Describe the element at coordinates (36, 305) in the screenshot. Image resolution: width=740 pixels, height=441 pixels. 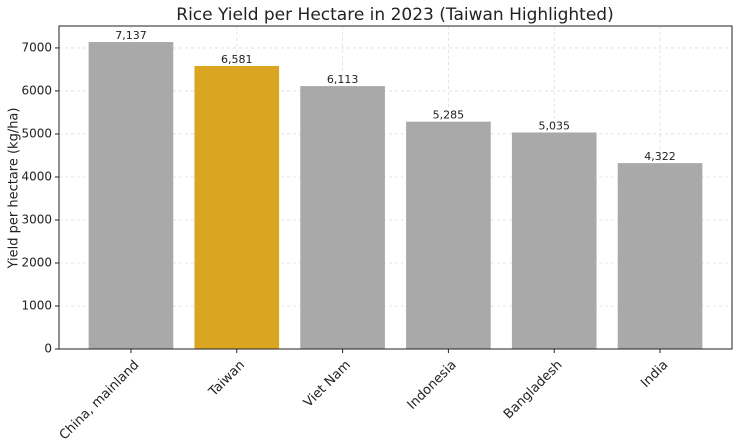
I see `y-tick-label: 1000` at that location.